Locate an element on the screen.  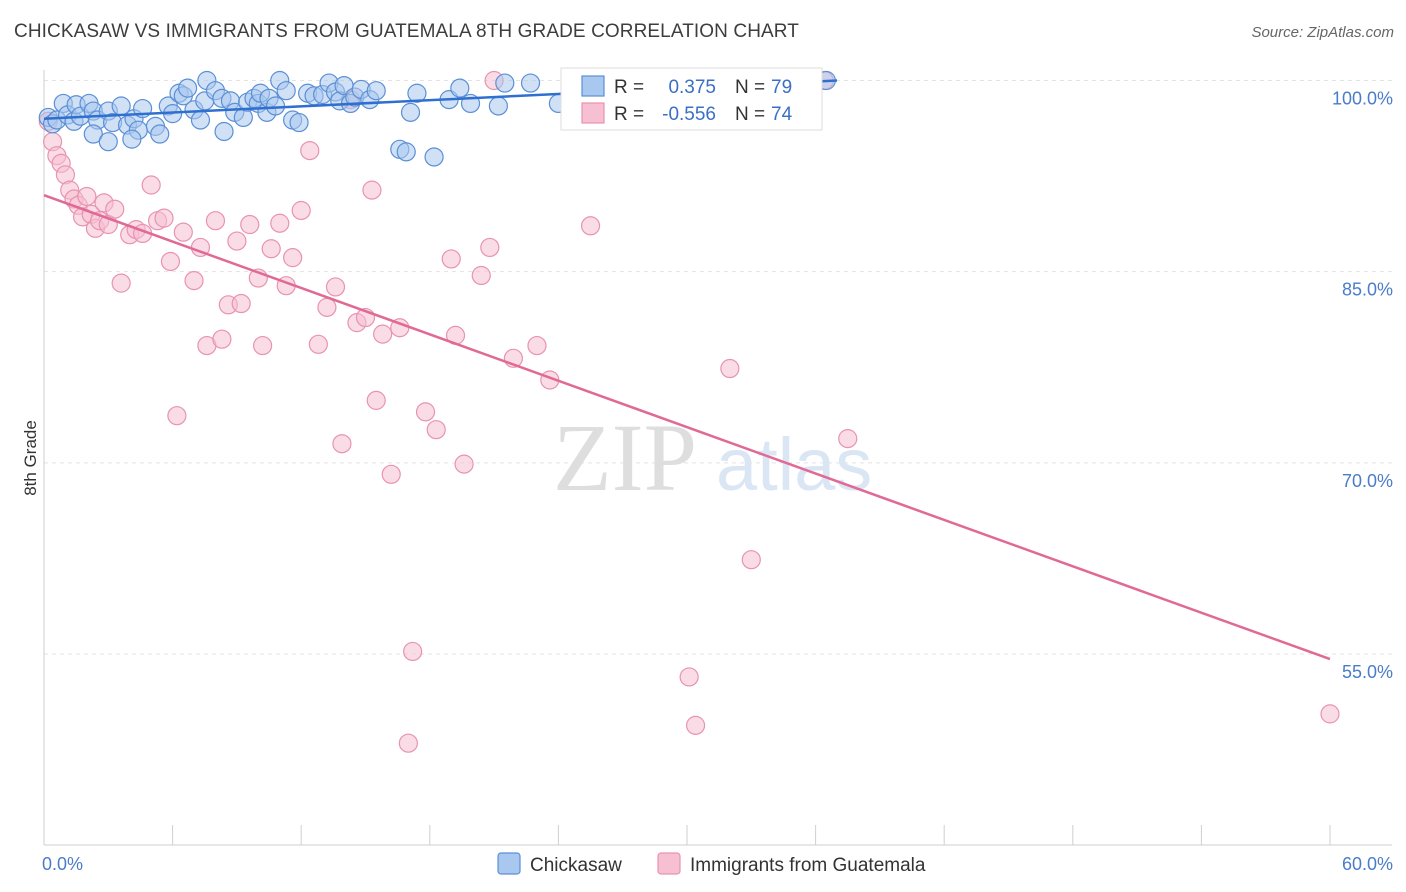
stats-legend: R = 0.375 N = 79 R = -0.556 N = 74 is located at coordinates (691, 99).